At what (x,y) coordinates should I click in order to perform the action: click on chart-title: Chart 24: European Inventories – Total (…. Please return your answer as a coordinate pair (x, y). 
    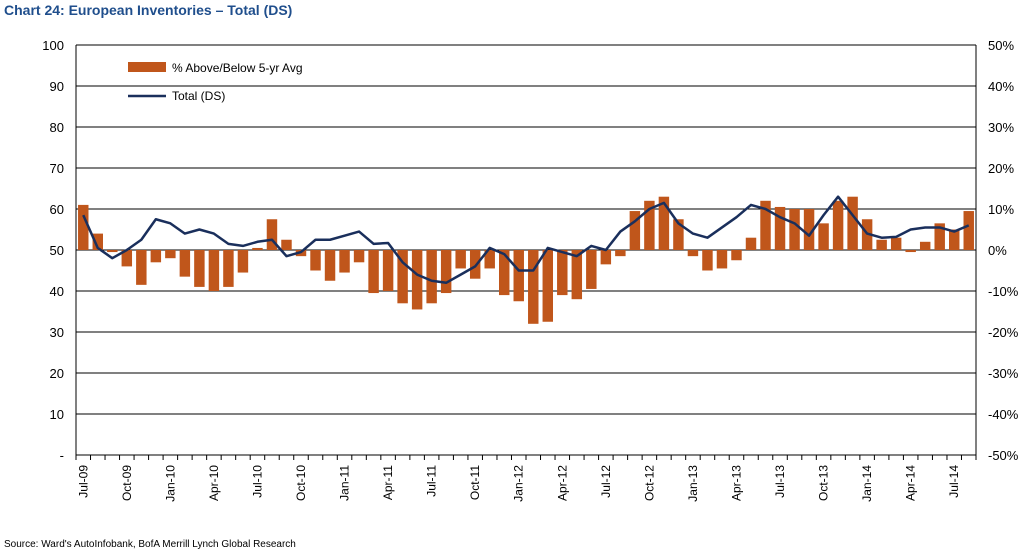
    Looking at the image, I should click on (148, 10).